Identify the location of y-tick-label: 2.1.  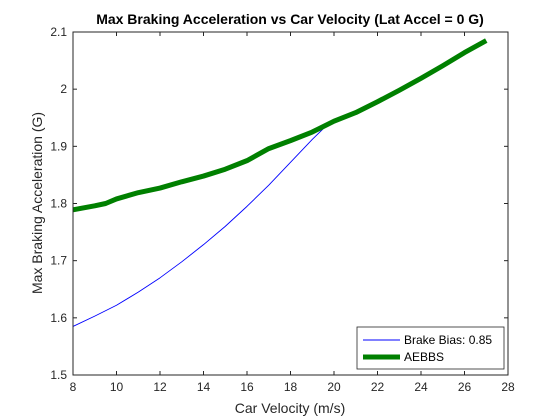
(58, 32).